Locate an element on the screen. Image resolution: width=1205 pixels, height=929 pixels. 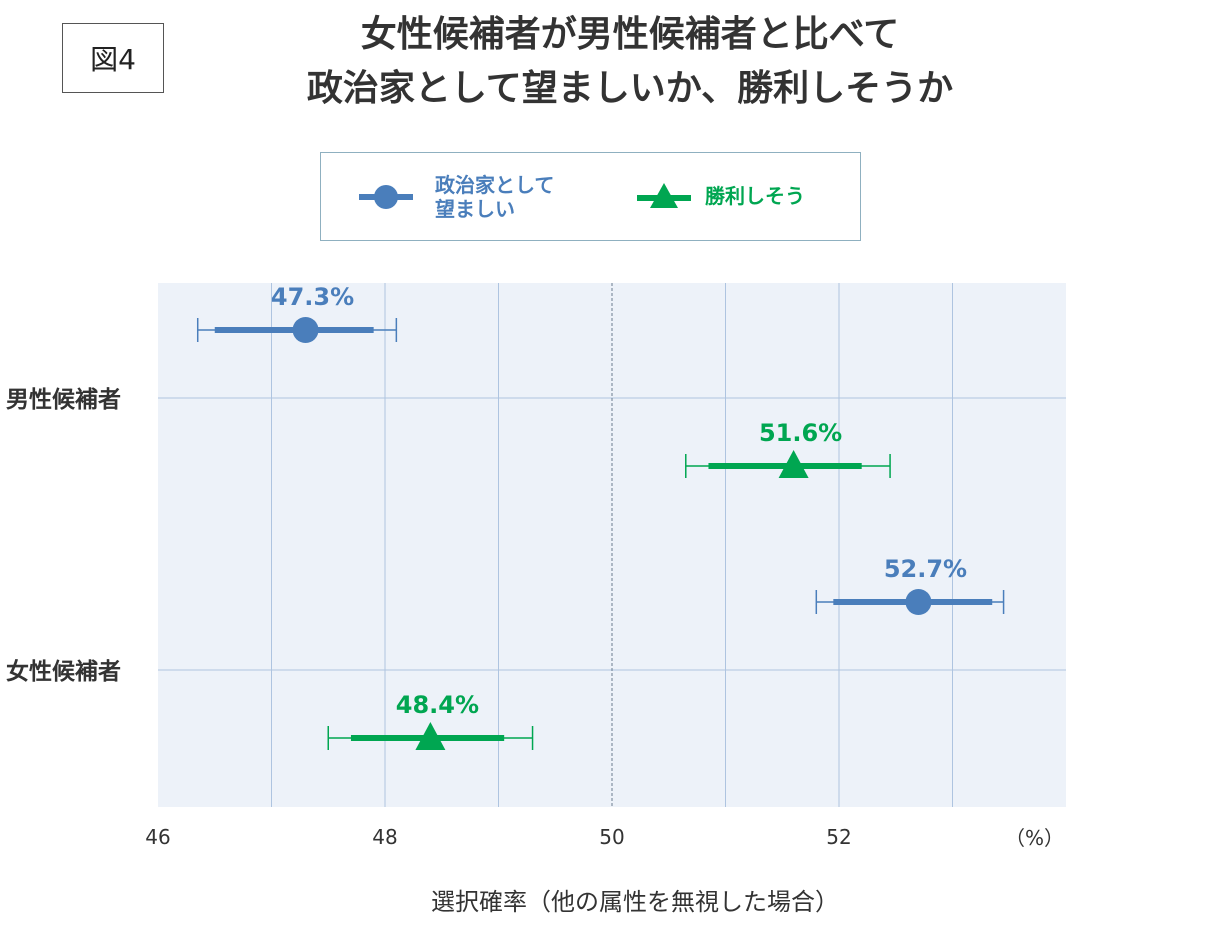
legend-item-win: 勝利しそう is located at coordinates (720, 196).